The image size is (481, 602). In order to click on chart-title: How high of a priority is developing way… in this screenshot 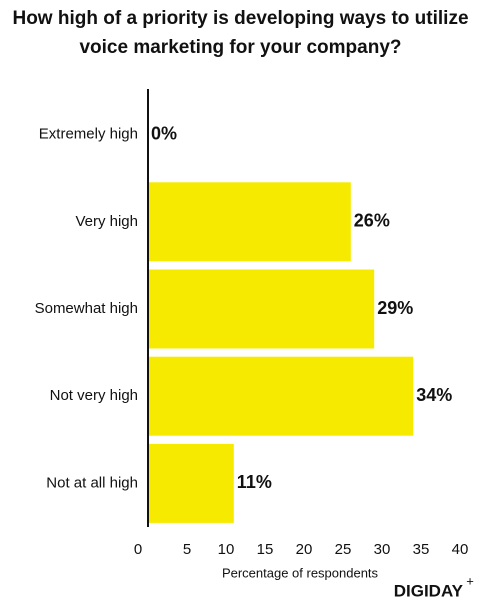, I will do `click(240, 33)`.